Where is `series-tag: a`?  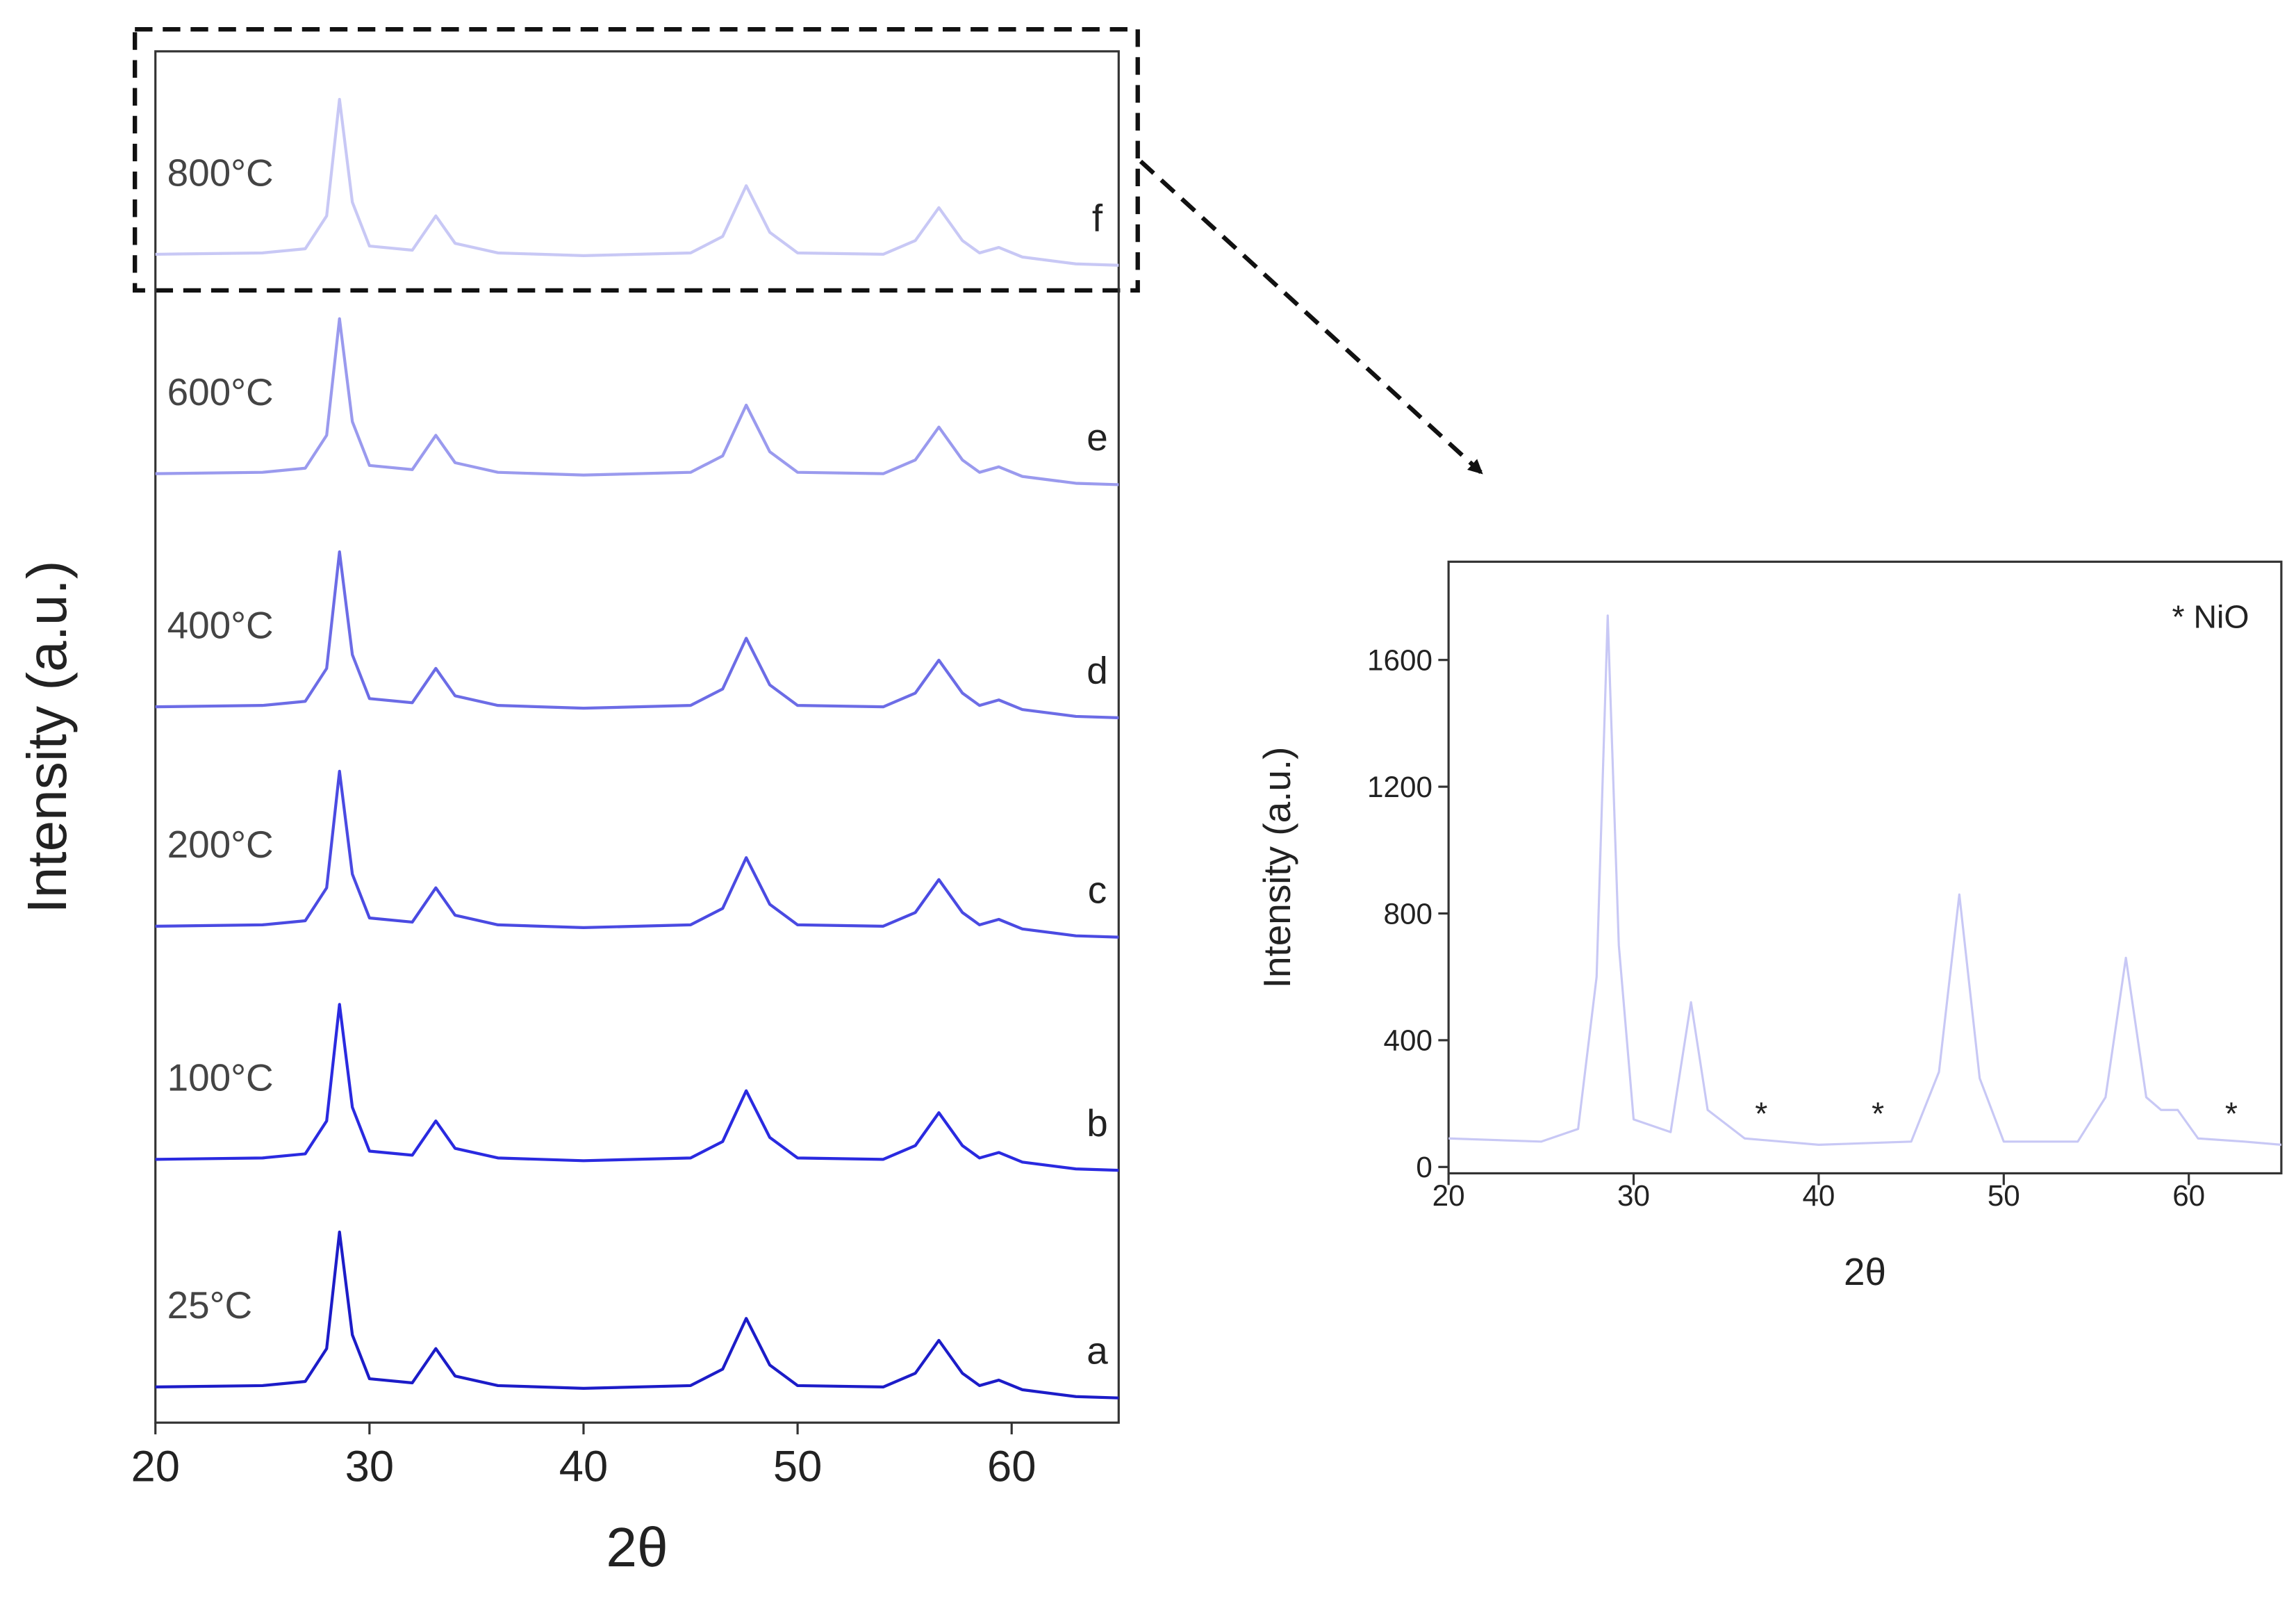
series-tag: a is located at coordinates (1097, 1350).